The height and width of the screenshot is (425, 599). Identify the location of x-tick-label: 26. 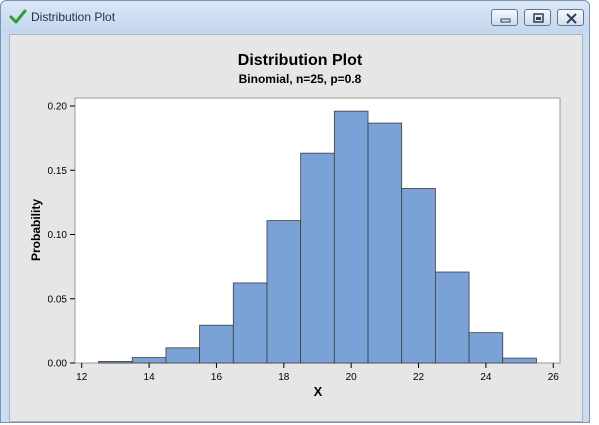
(554, 377).